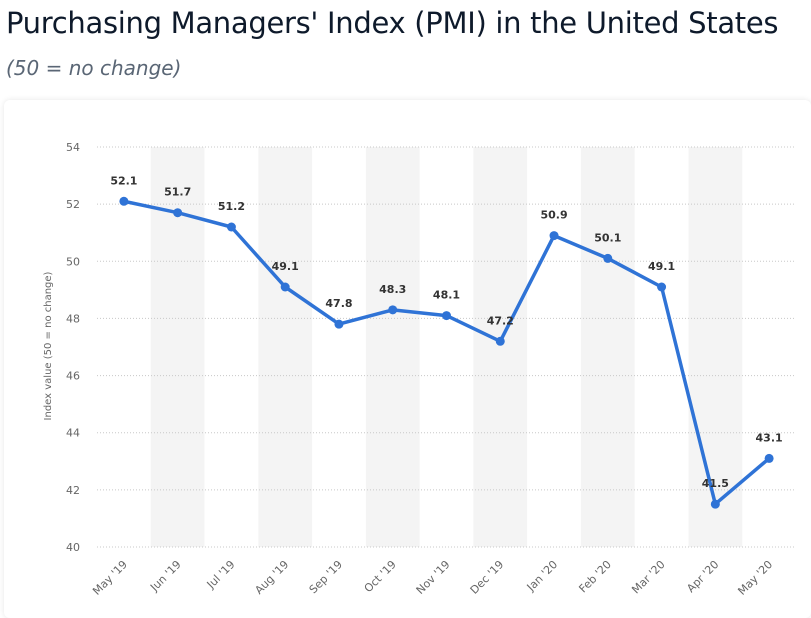 The image size is (811, 618). What do you see at coordinates (94, 68) in the screenshot?
I see `chart-subtitle: (50 = no change)` at bounding box center [94, 68].